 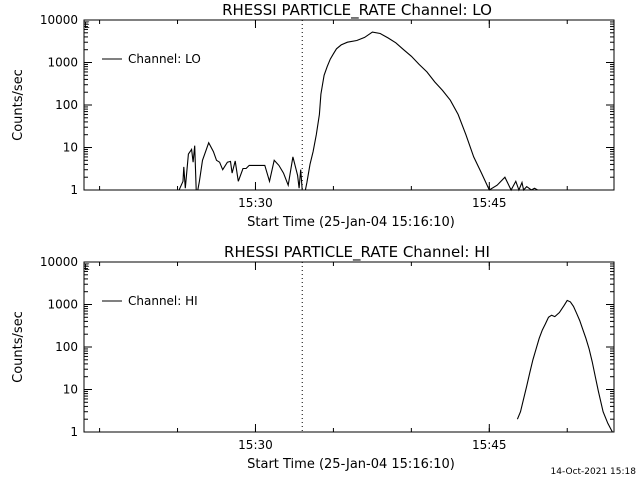 I want to click on legend-label: Channel: LO, so click(x=164, y=59).